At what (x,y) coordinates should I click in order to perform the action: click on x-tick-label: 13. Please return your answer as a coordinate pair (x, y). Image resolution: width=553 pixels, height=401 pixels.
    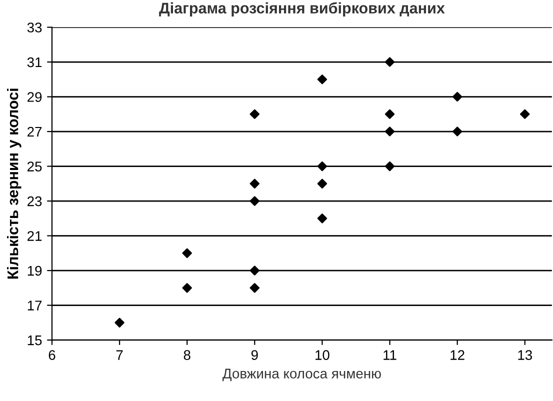
    Looking at the image, I should click on (525, 355).